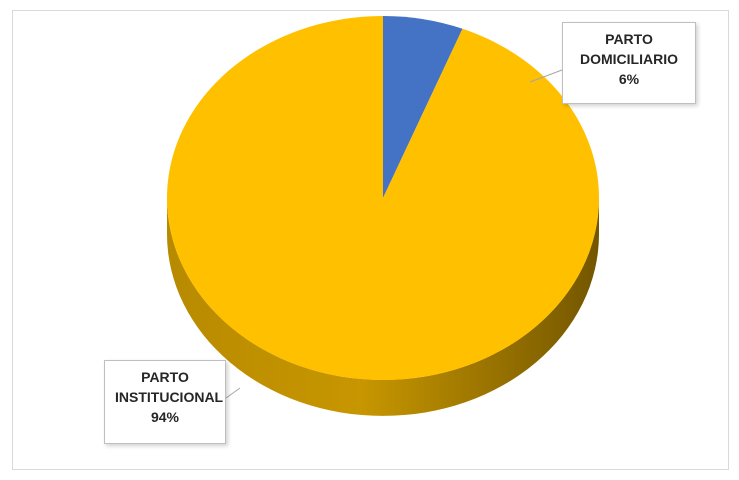 This screenshot has width=739, height=480. What do you see at coordinates (169, 397) in the screenshot?
I see `label-line2: INSTITUCIONAL` at bounding box center [169, 397].